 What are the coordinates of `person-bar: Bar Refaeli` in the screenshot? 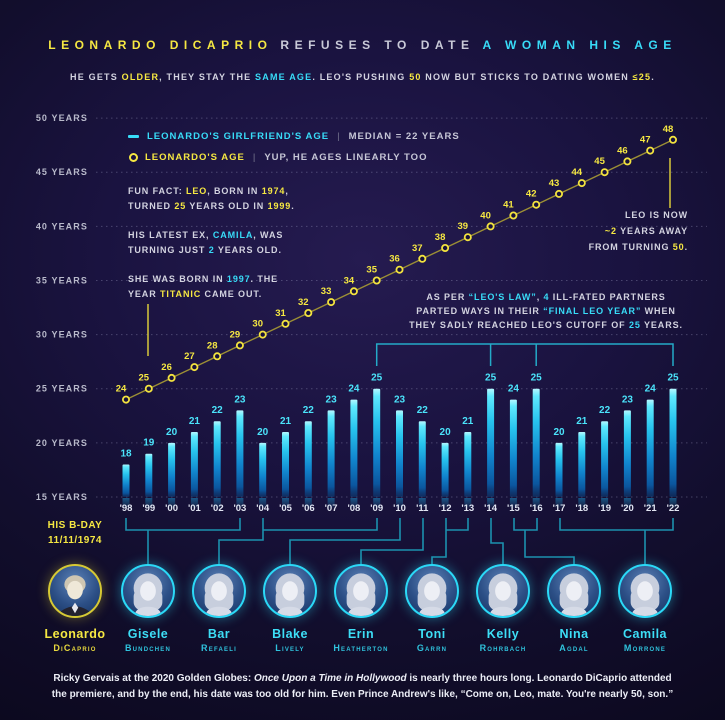 It's located at (219, 608).